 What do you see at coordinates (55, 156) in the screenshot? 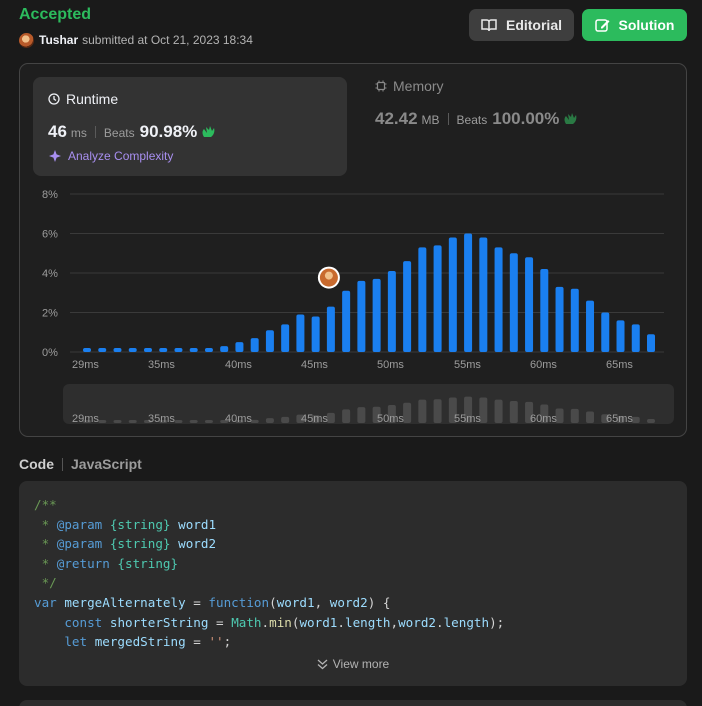
I see `sparkle-icon` at bounding box center [55, 156].